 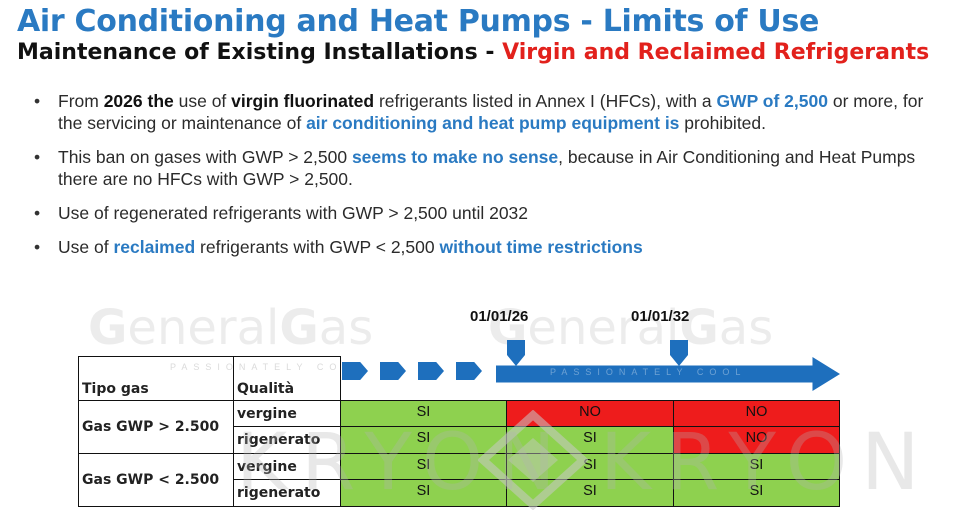 What do you see at coordinates (660, 316) in the screenshot?
I see `timeline-date-2032: 01/01/32` at bounding box center [660, 316].